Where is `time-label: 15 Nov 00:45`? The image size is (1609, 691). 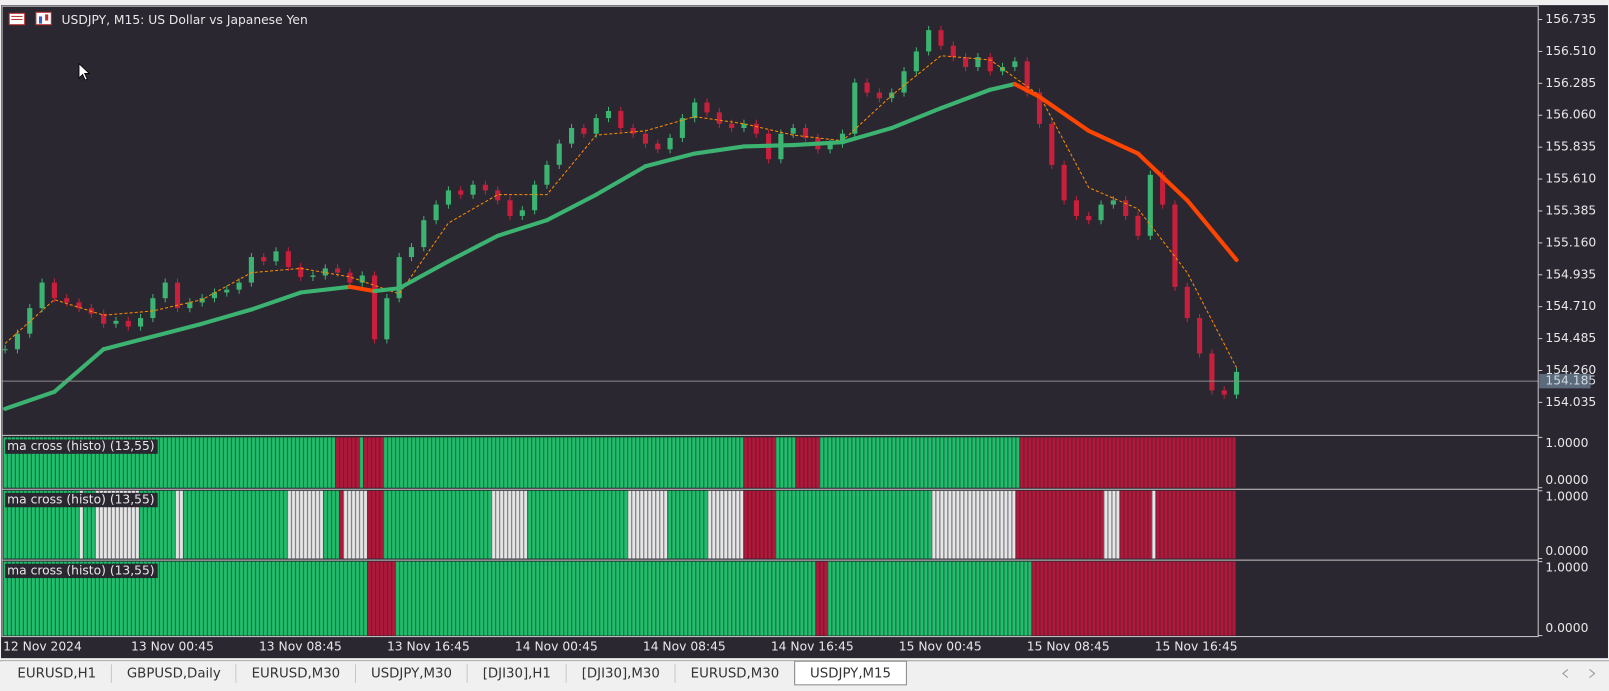
time-label: 15 Nov 00:45 is located at coordinates (940, 646).